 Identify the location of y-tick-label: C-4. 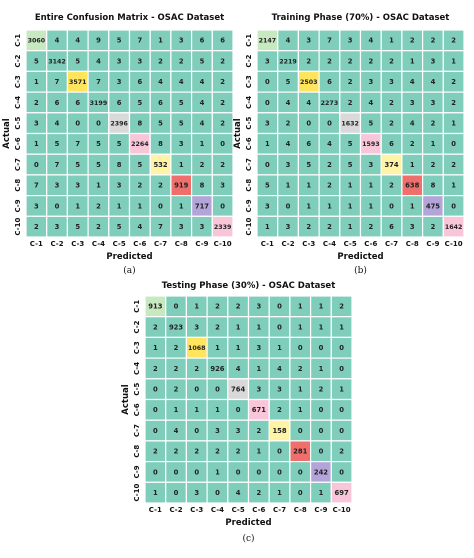
(137, 368).